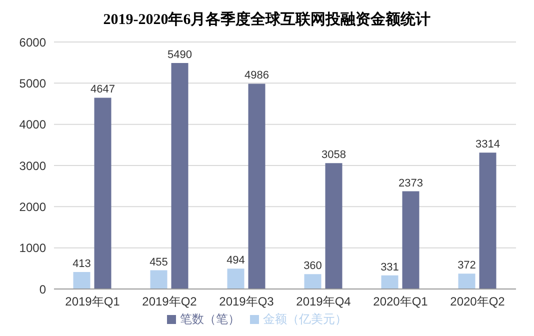 This screenshot has height=336, width=534. What do you see at coordinates (92, 301) in the screenshot?
I see `x-tick-label: 2019年Q1` at bounding box center [92, 301].